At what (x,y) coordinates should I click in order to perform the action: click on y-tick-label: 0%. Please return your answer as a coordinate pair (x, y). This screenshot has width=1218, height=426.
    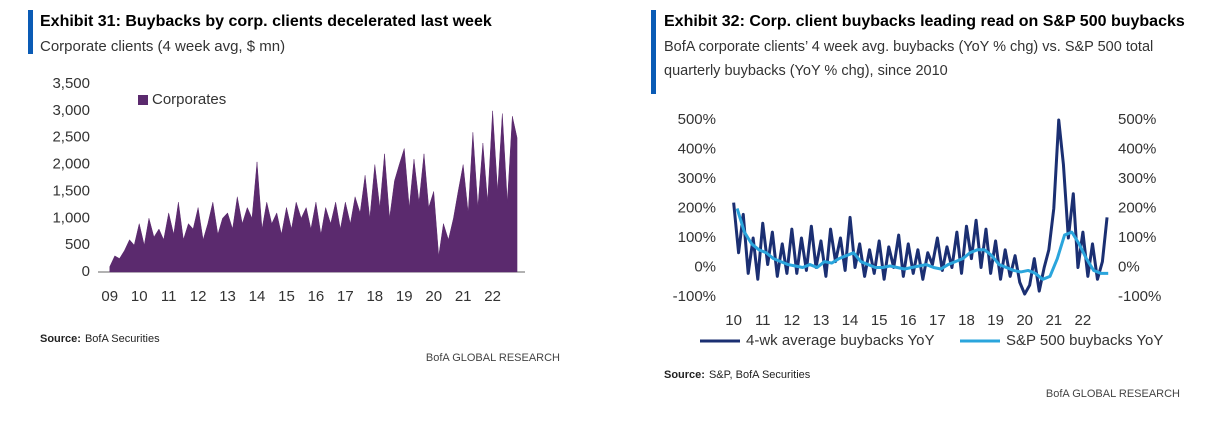
    Looking at the image, I should click on (705, 266).